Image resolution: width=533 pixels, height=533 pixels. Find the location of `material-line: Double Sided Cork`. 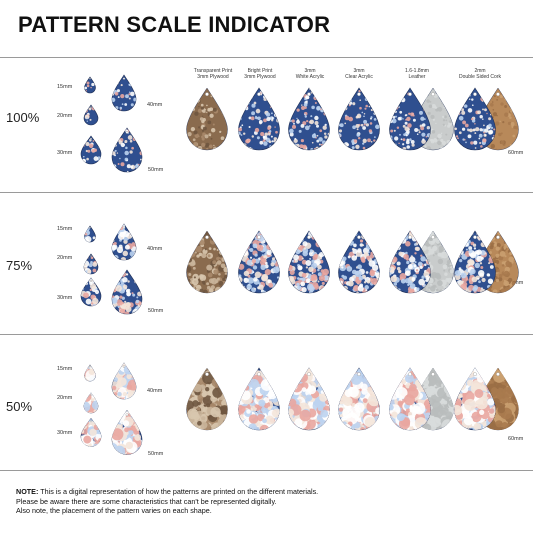

material-line: Double Sided Cork is located at coordinates (480, 77).